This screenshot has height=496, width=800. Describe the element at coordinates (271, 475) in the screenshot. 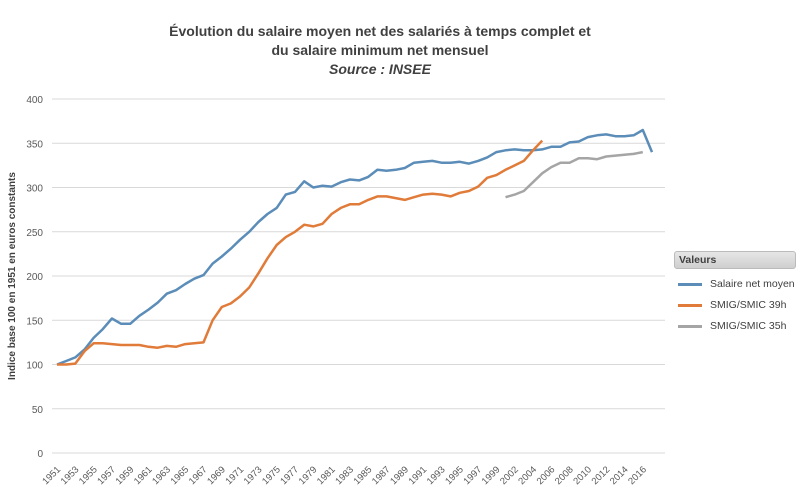

I see `x-tick-label: 1975` at that location.